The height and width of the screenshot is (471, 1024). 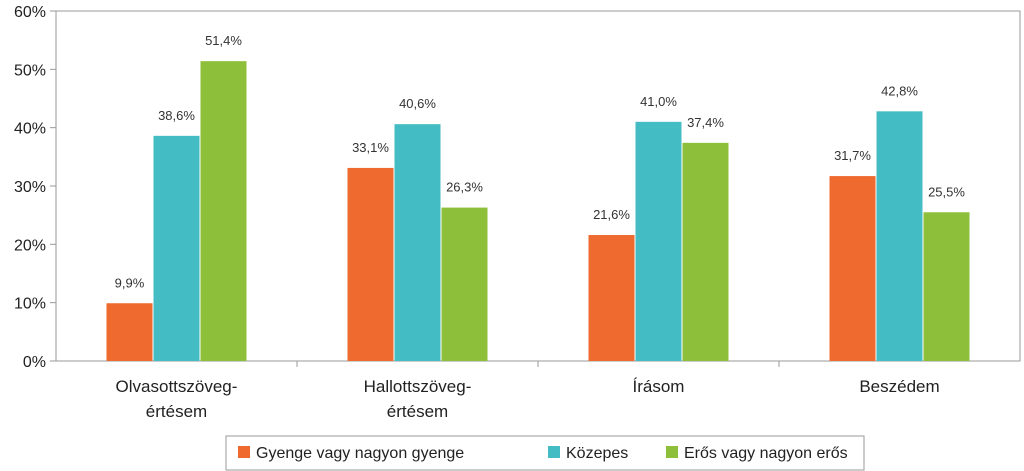 I want to click on legend-label: Erős vagy nagyon erős, so click(x=766, y=453).